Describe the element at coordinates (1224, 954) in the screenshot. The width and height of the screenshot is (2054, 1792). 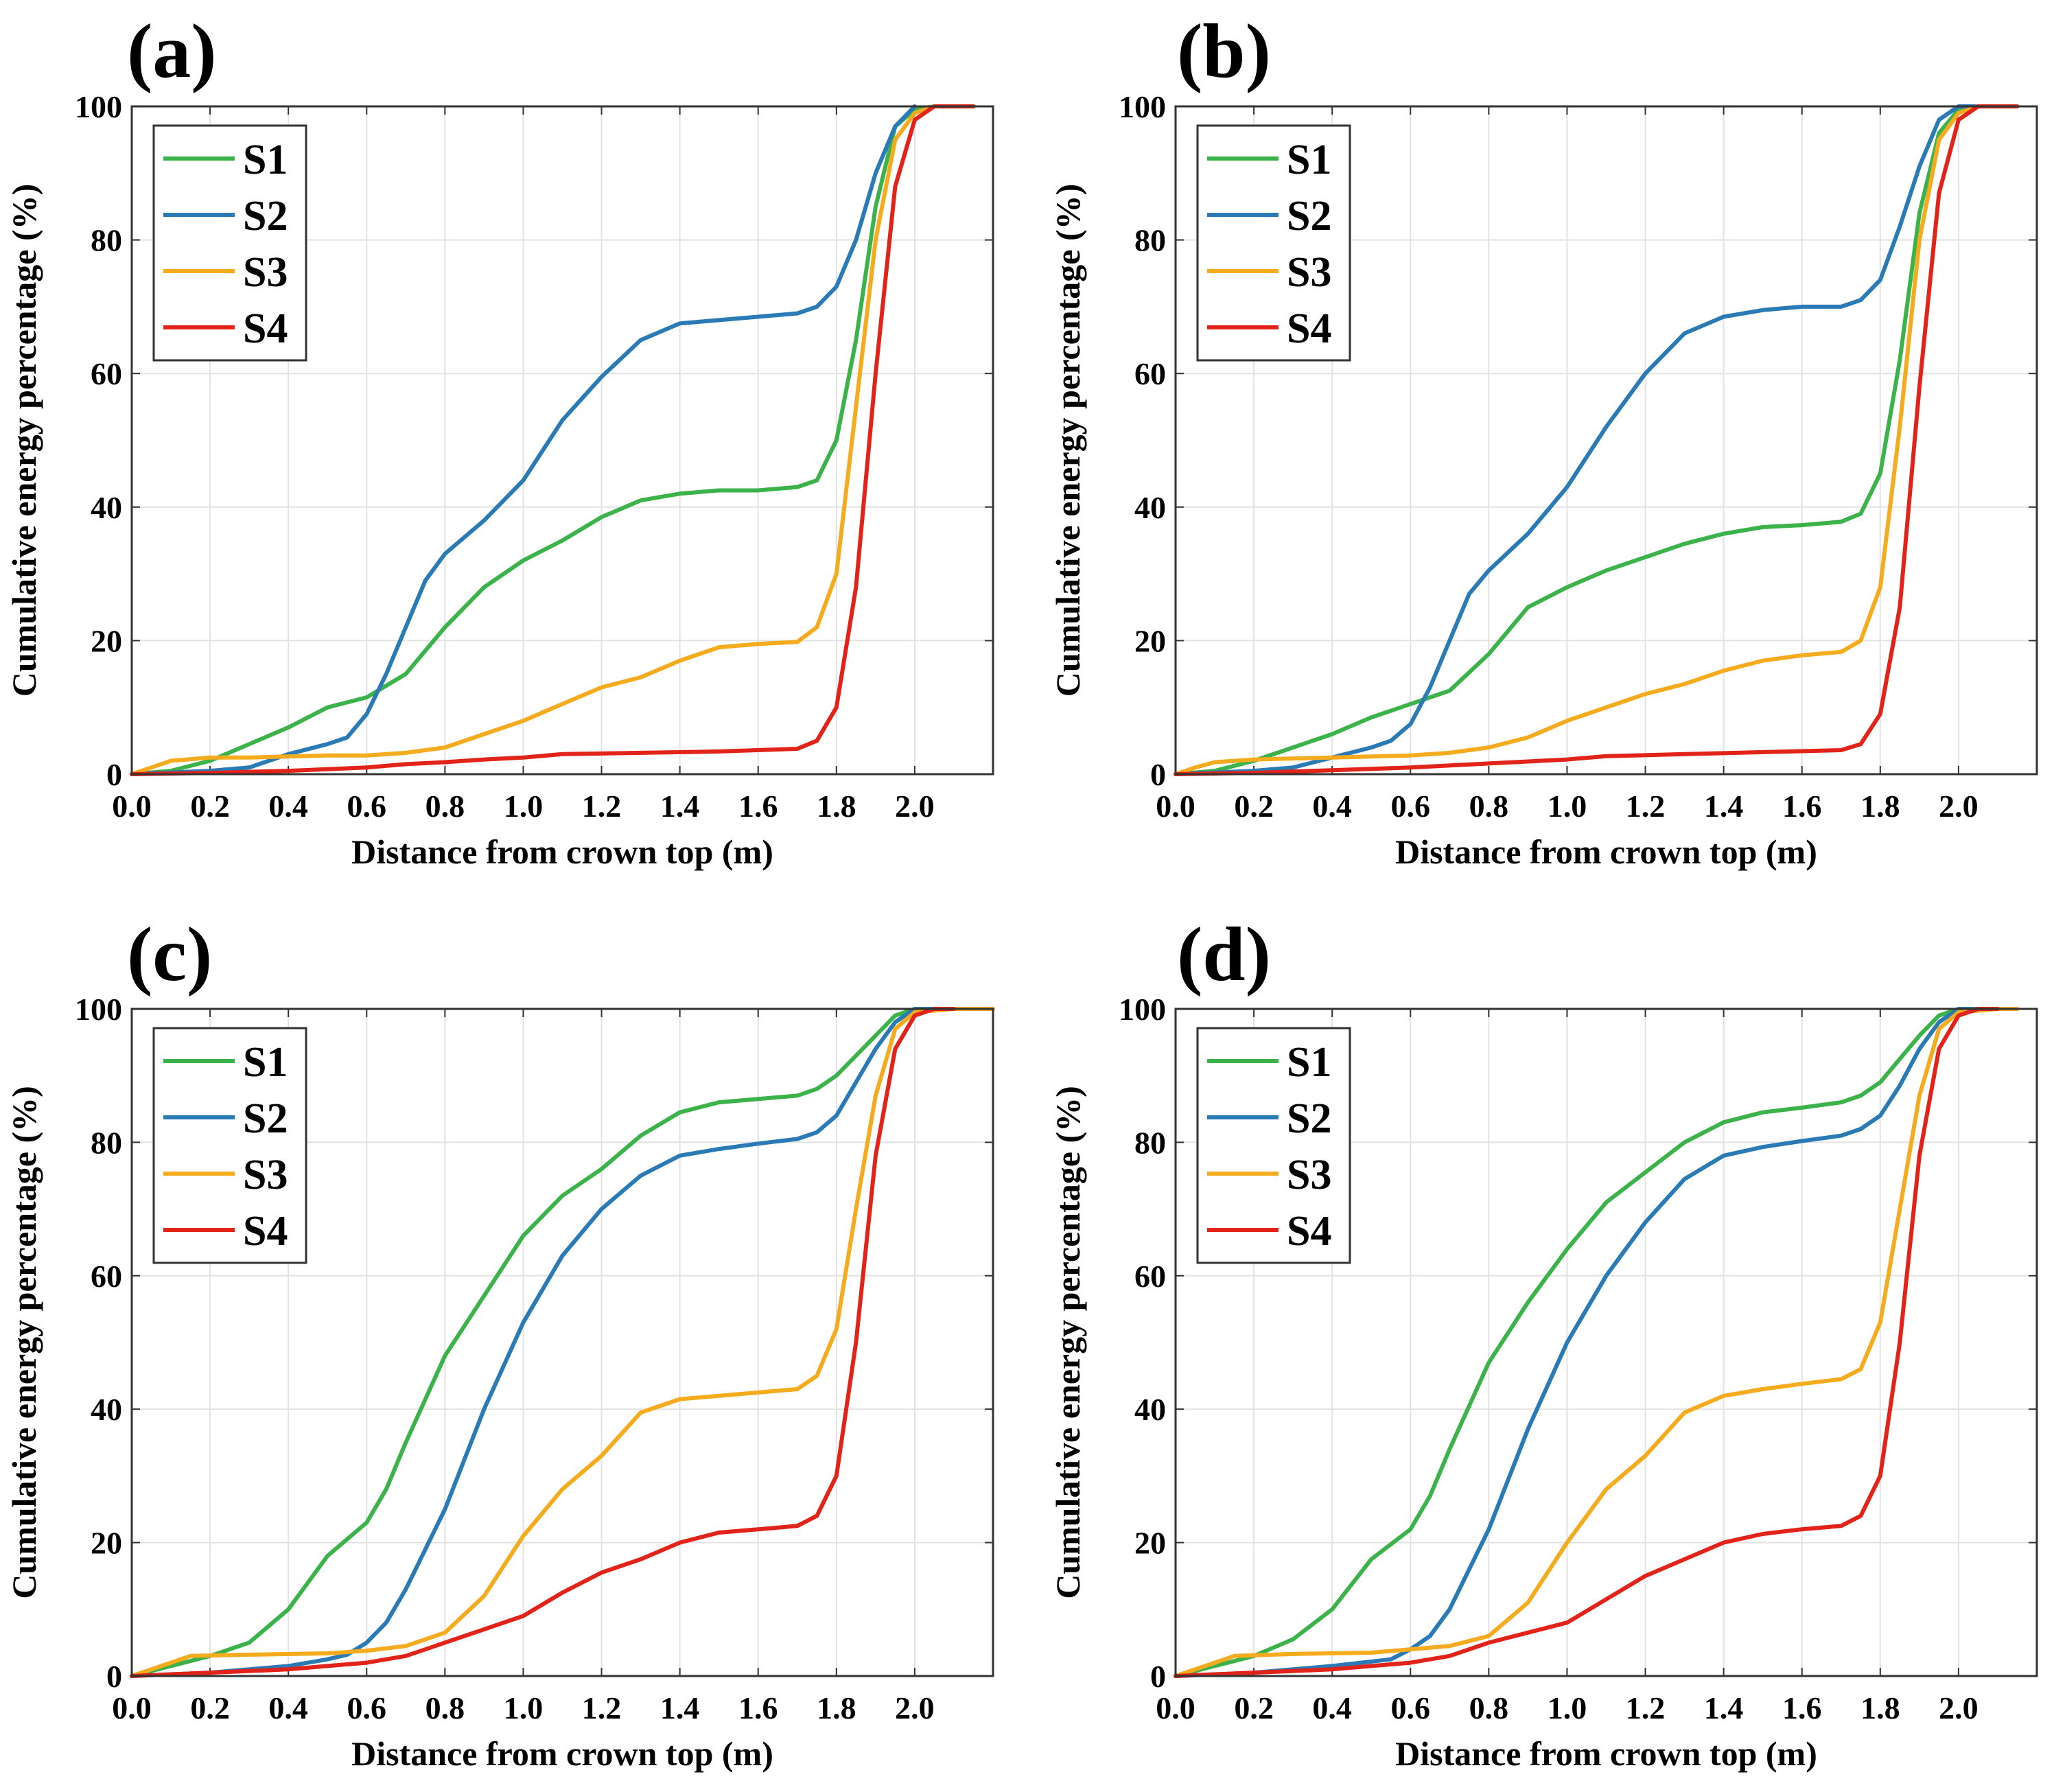
I see `panel-label: (d)` at that location.